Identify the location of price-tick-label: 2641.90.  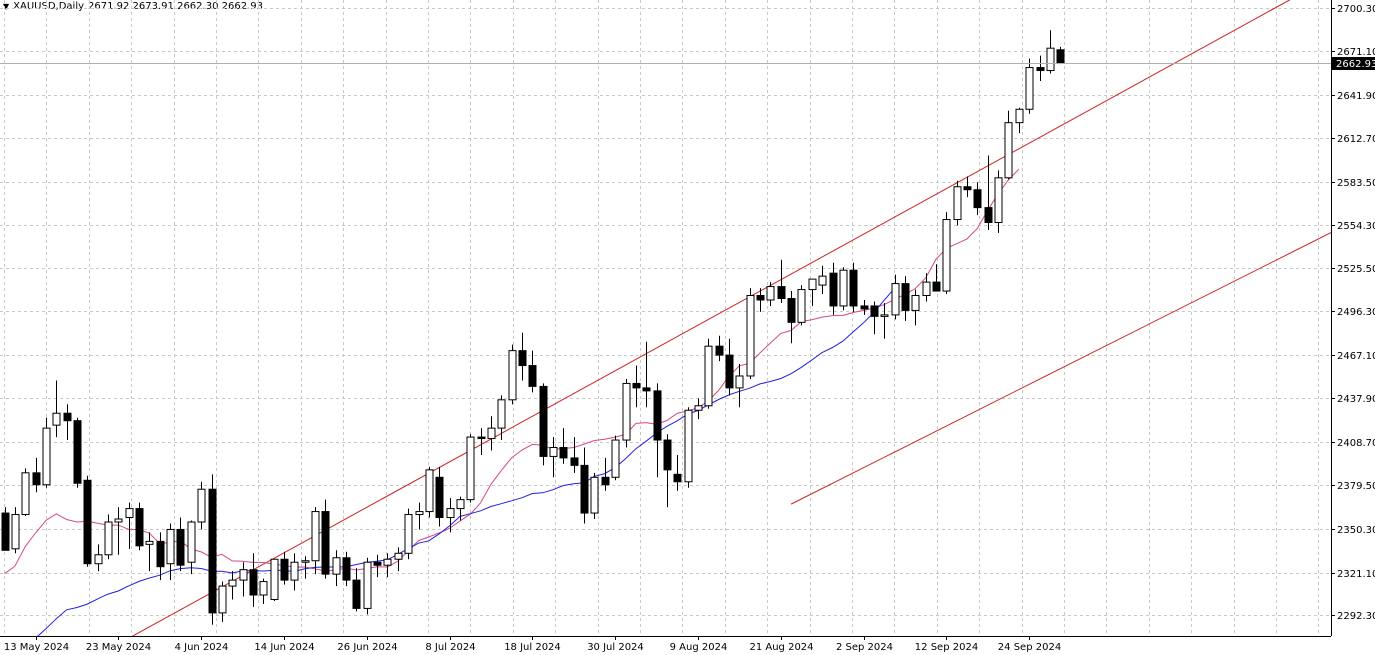
(1356, 96).